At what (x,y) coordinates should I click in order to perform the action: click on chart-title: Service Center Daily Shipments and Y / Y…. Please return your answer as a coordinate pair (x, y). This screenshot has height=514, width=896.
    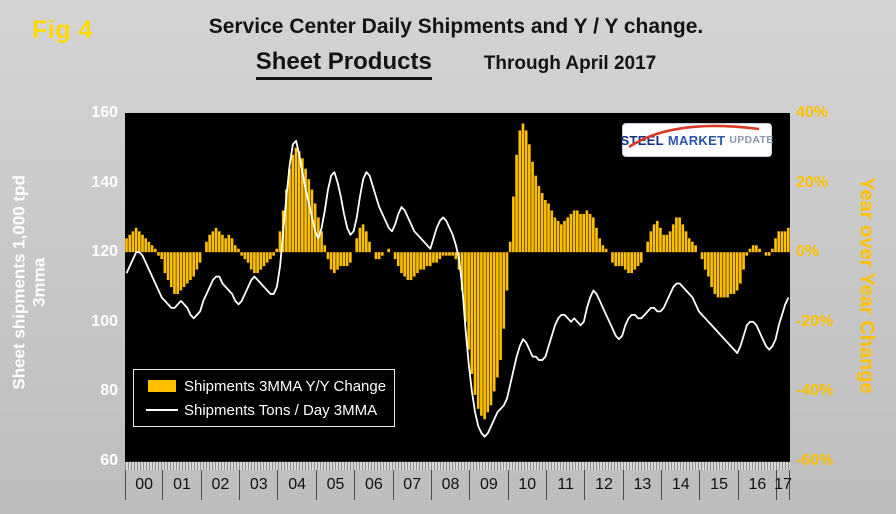
    Looking at the image, I should click on (456, 26).